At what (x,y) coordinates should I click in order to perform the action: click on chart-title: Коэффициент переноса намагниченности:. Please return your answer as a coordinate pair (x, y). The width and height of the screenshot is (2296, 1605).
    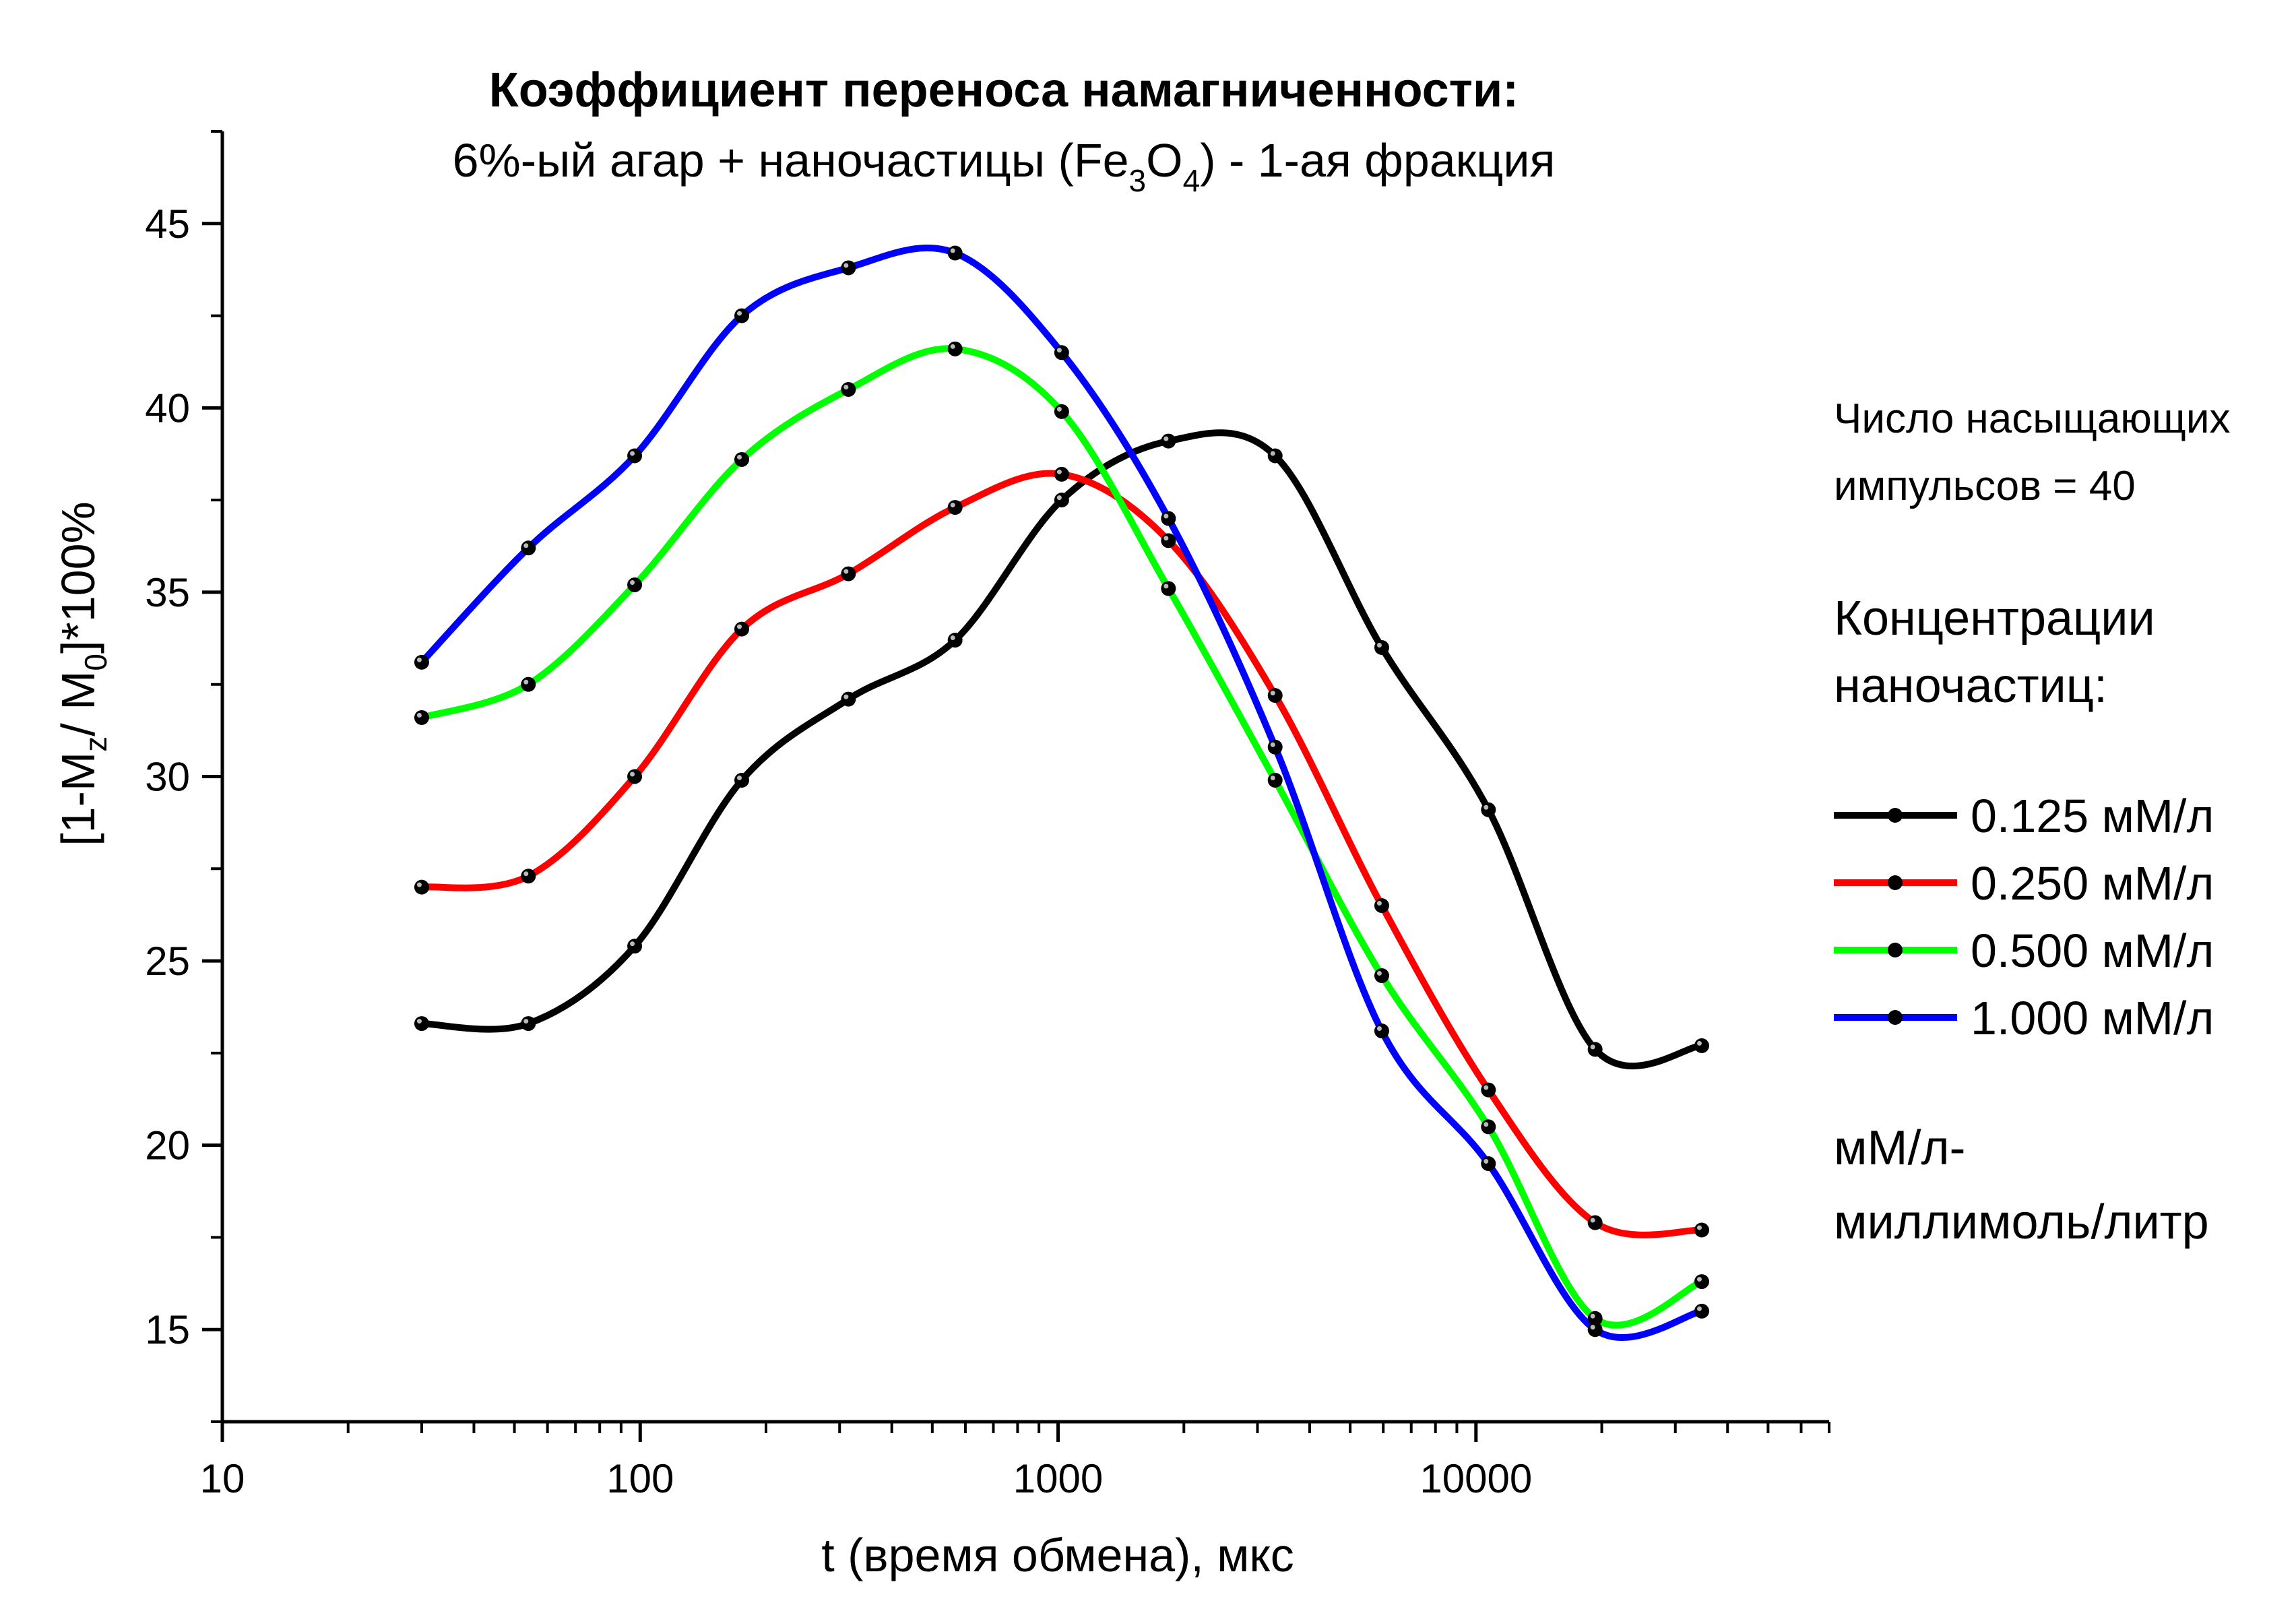
    Looking at the image, I should click on (1004, 90).